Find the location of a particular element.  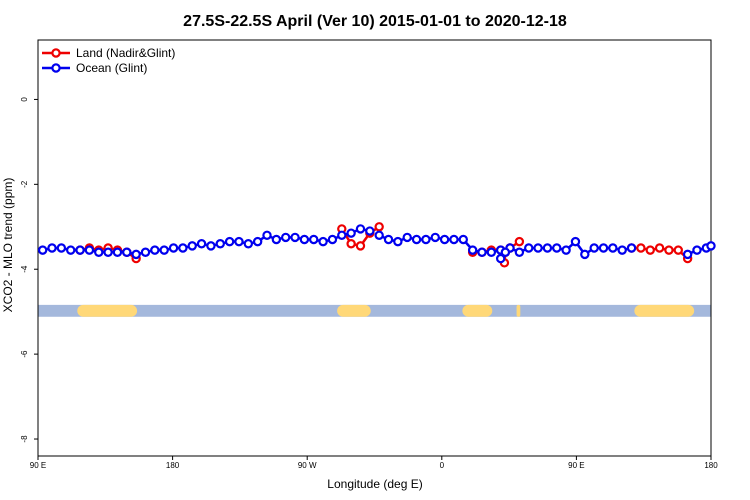

legend: Land (Nadir&Glint)Ocean (Glint) is located at coordinates (108, 60).